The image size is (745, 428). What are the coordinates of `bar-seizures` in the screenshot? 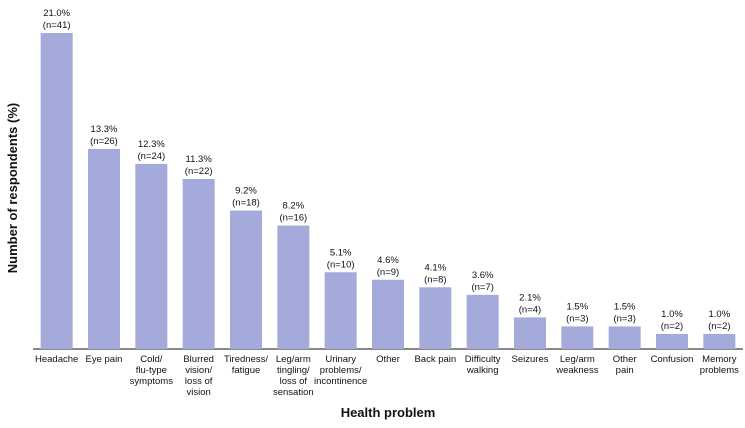 It's located at (530, 333).